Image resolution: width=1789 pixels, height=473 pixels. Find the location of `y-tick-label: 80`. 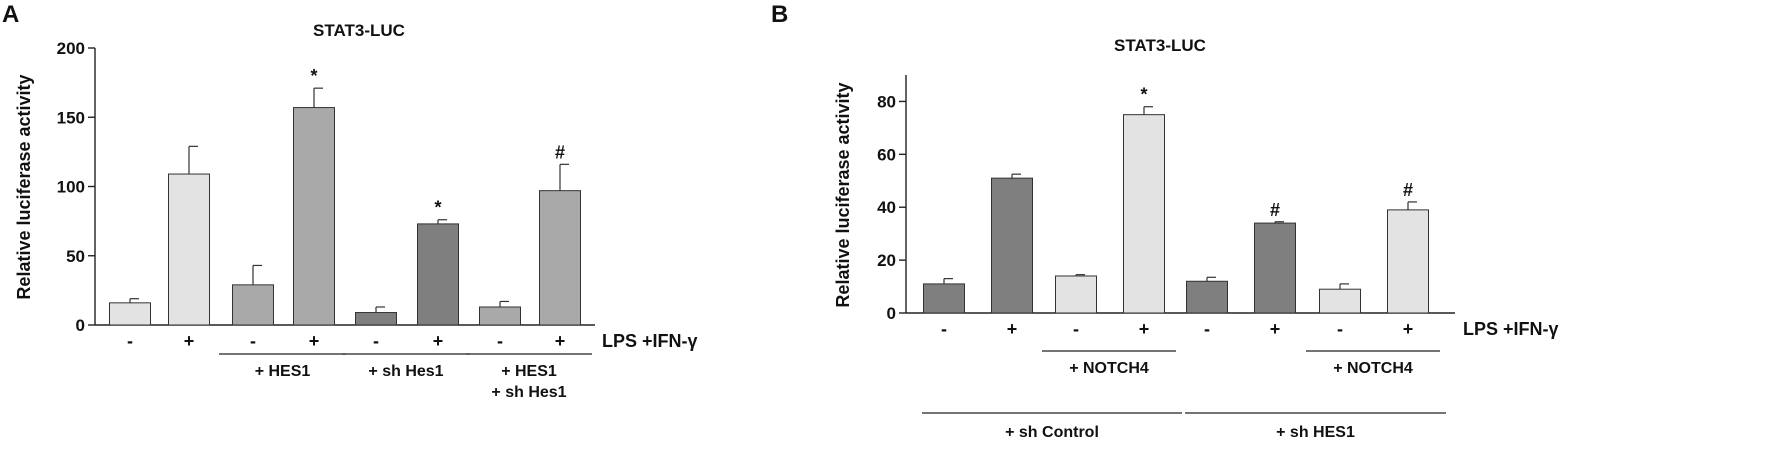

y-tick-label: 80 is located at coordinates (886, 101).